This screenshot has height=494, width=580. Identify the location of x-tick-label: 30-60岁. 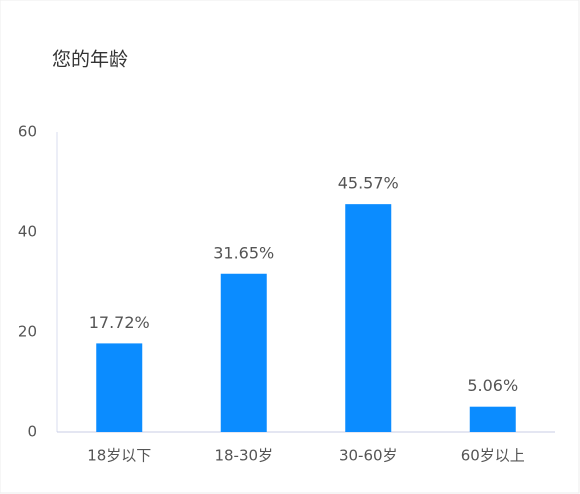
(368, 456).